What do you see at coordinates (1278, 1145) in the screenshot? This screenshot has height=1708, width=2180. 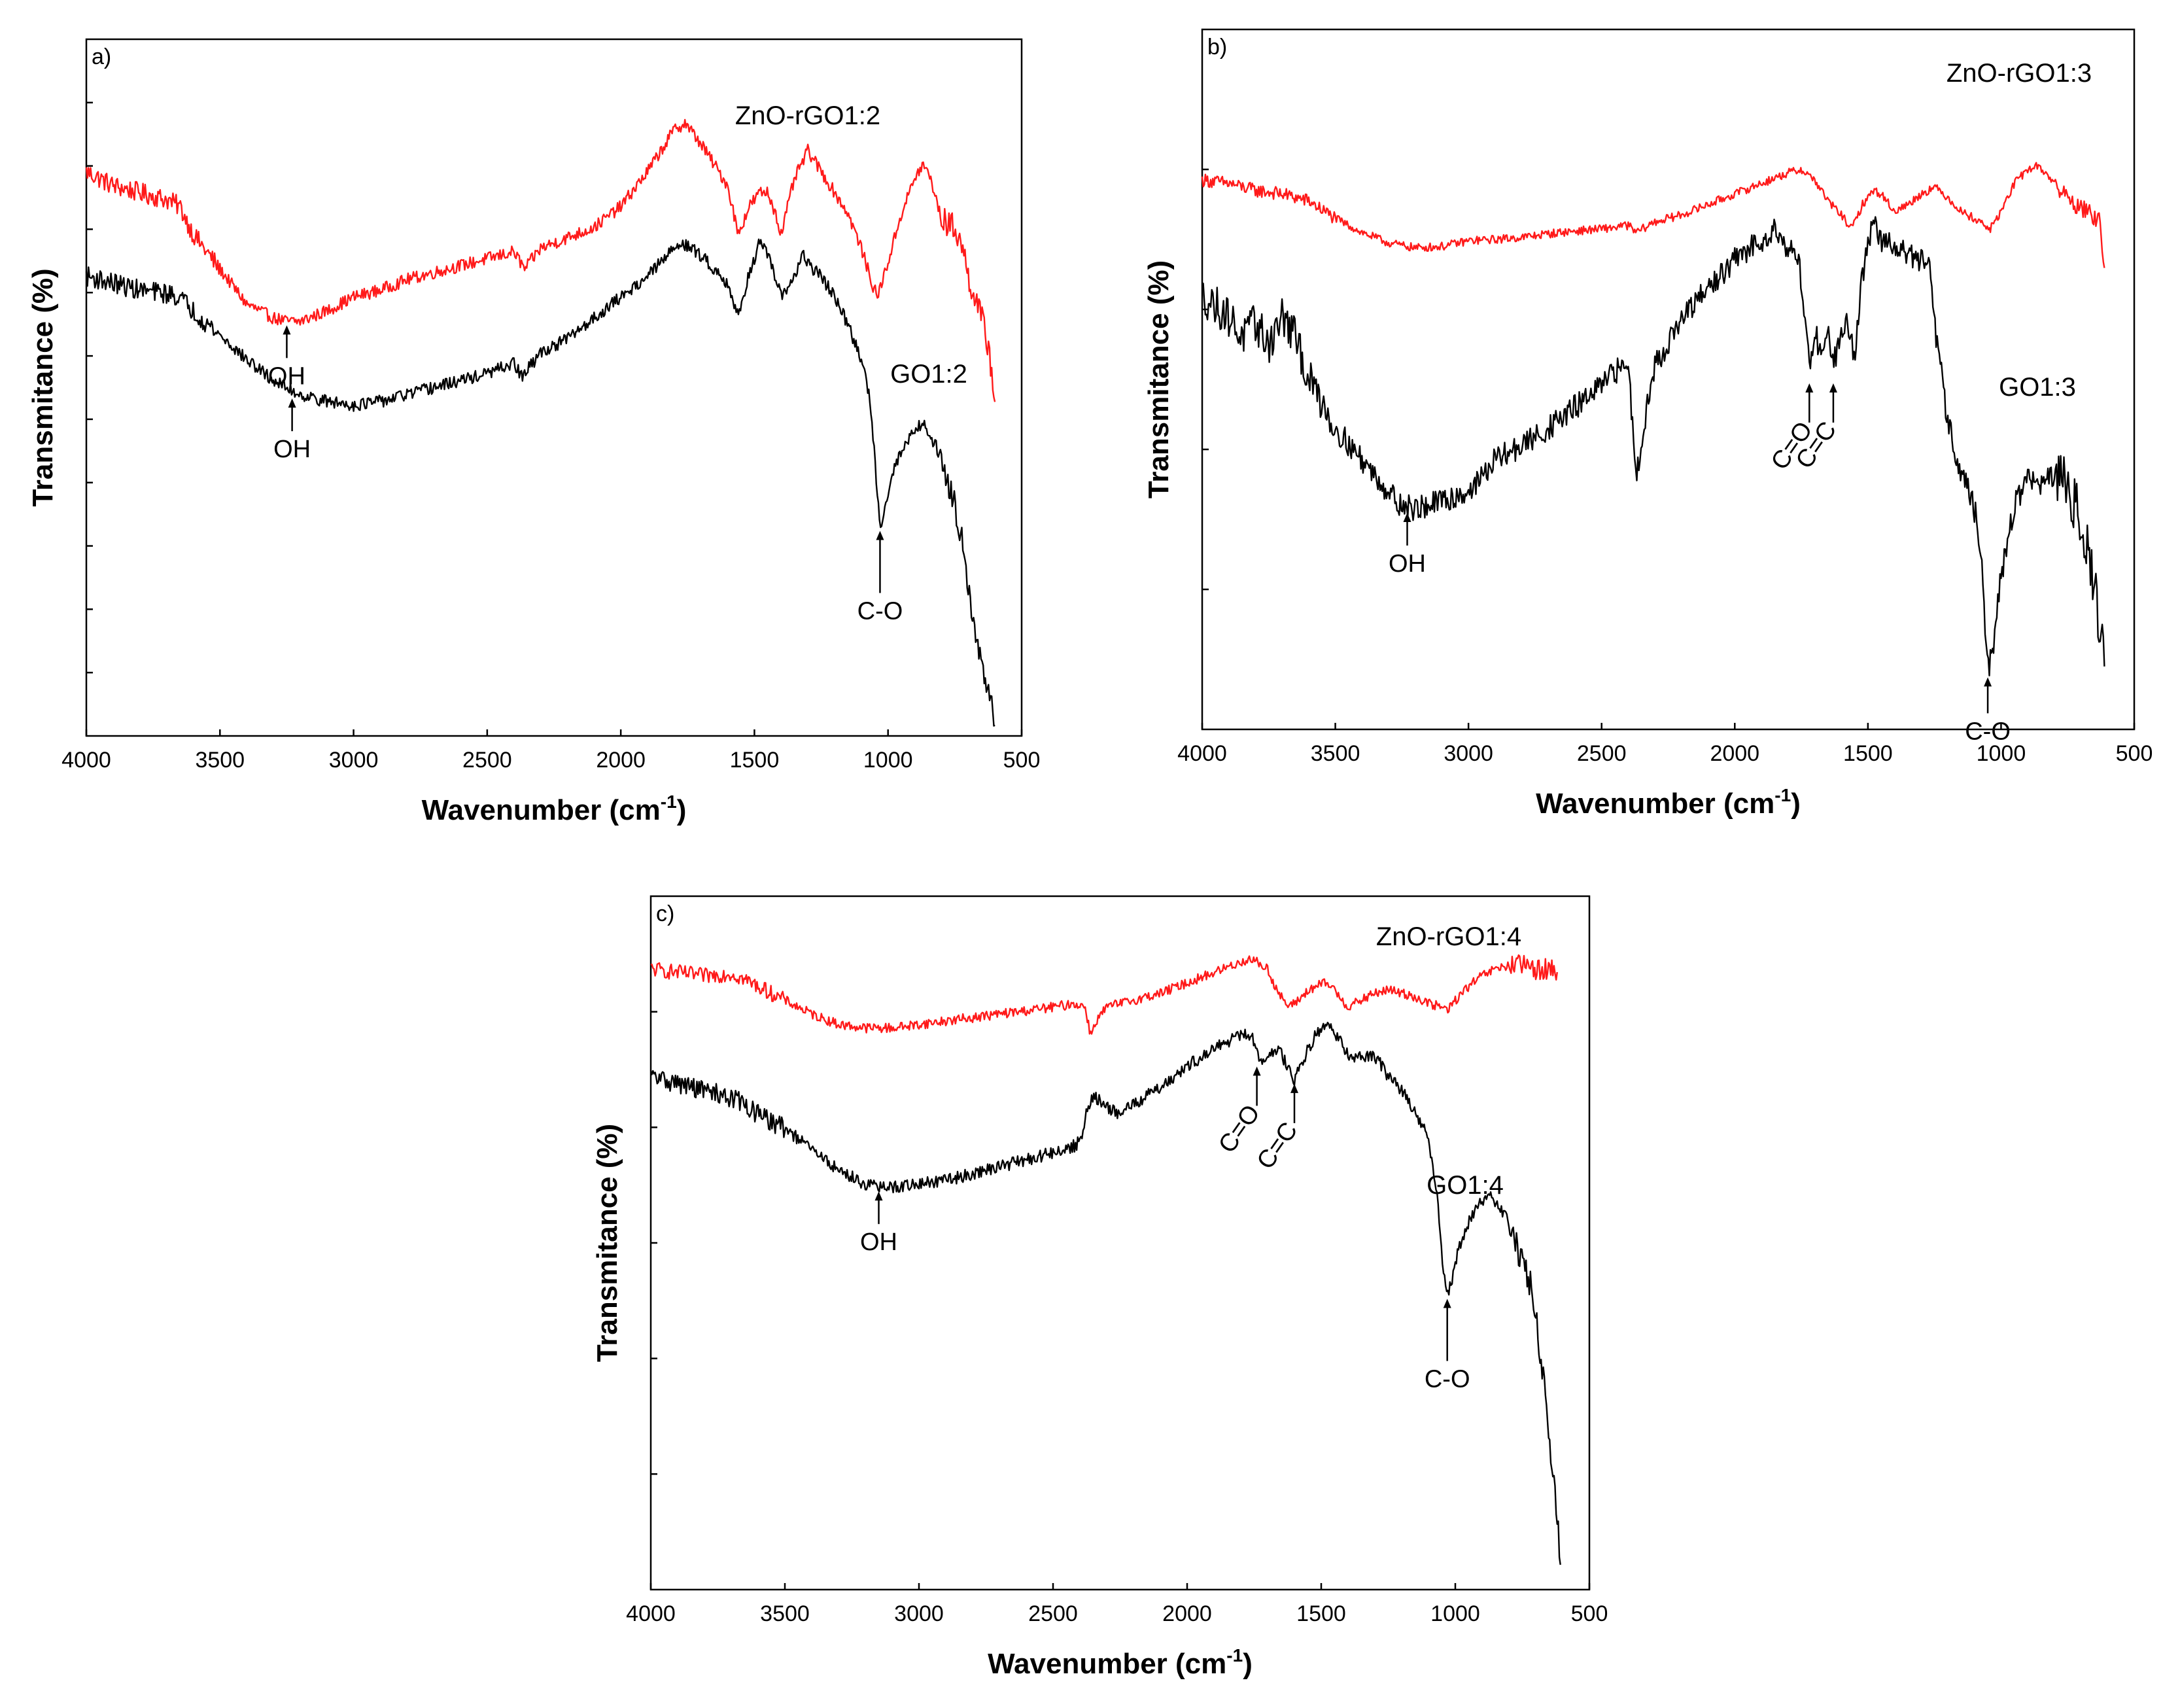 I see `annotation-label: C=C` at bounding box center [1278, 1145].